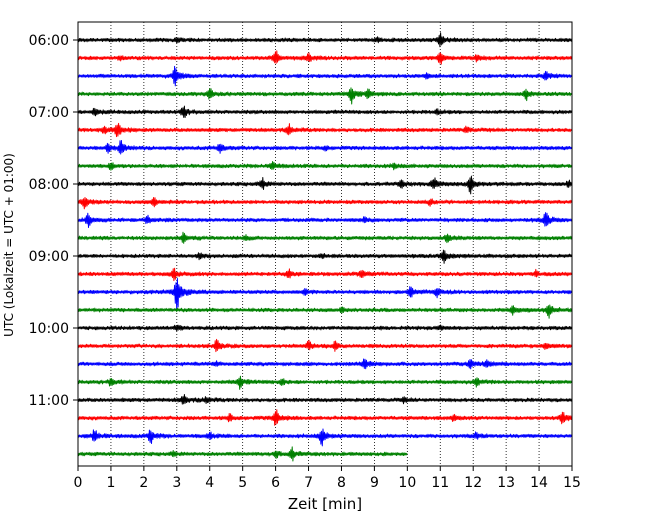  I want to click on x-tick-label: 9, so click(374, 483).